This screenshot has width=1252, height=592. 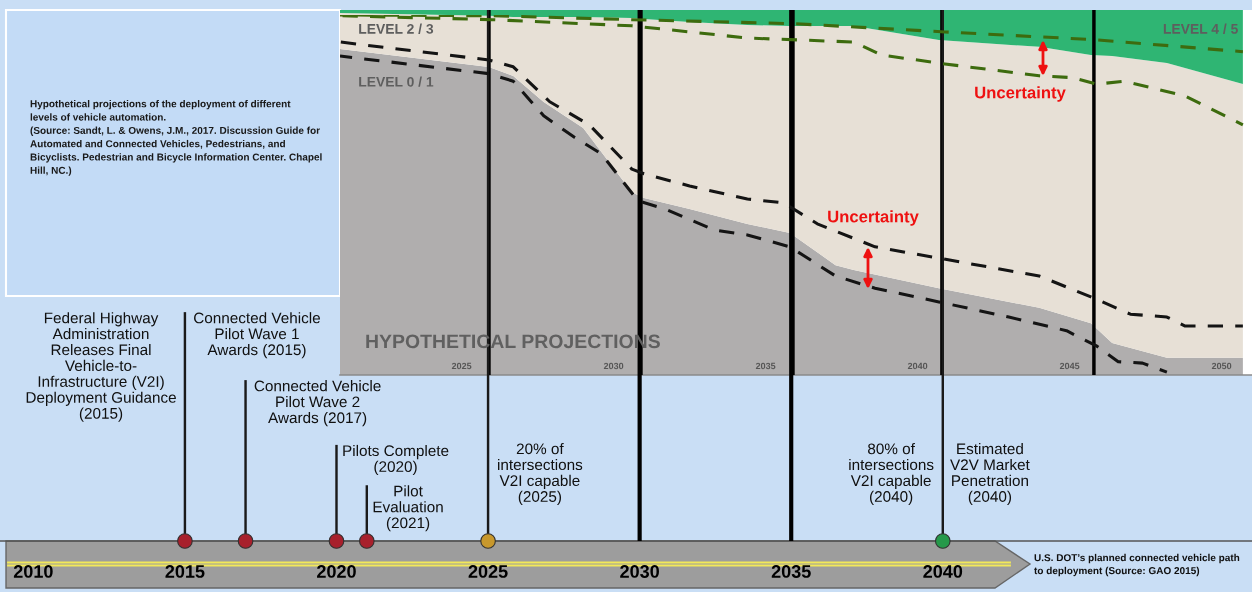 What do you see at coordinates (176, 138) in the screenshot?
I see `annotation: Hypothetical projections of the deployment of different levels of vehicle automation. (Source: Sandt, L. & Owens, J.M., 2017. Discussion Guide for Automated and Connected Vehicles, Pedestrians, and Bicyclists. Pedestrian and Bicycle Information Center. Chapel Hill, NC.)` at bounding box center [176, 138].